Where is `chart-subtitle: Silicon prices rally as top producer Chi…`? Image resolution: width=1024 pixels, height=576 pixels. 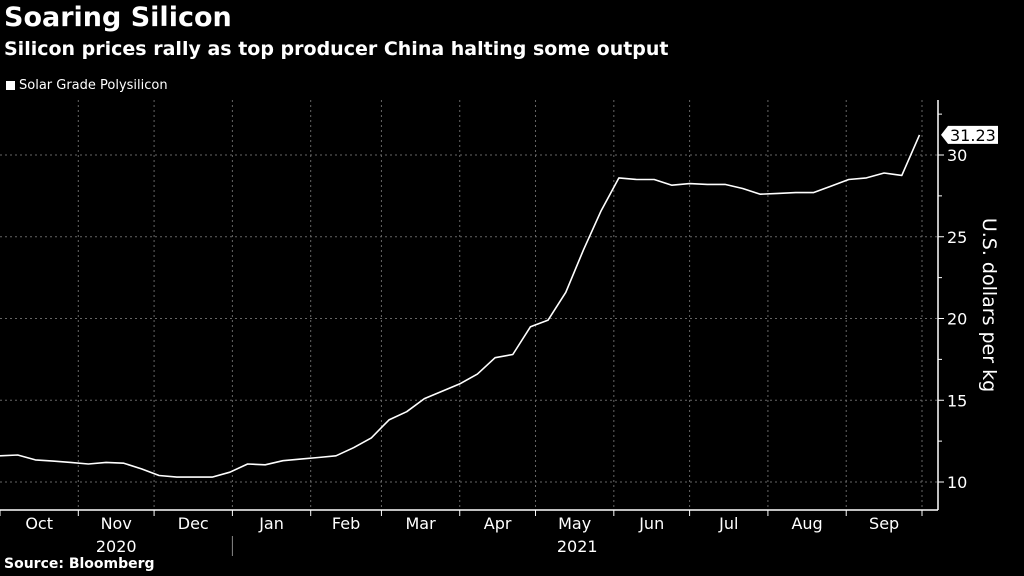
chart-subtitle: Silicon prices rally as top producer Chi… is located at coordinates (336, 49).